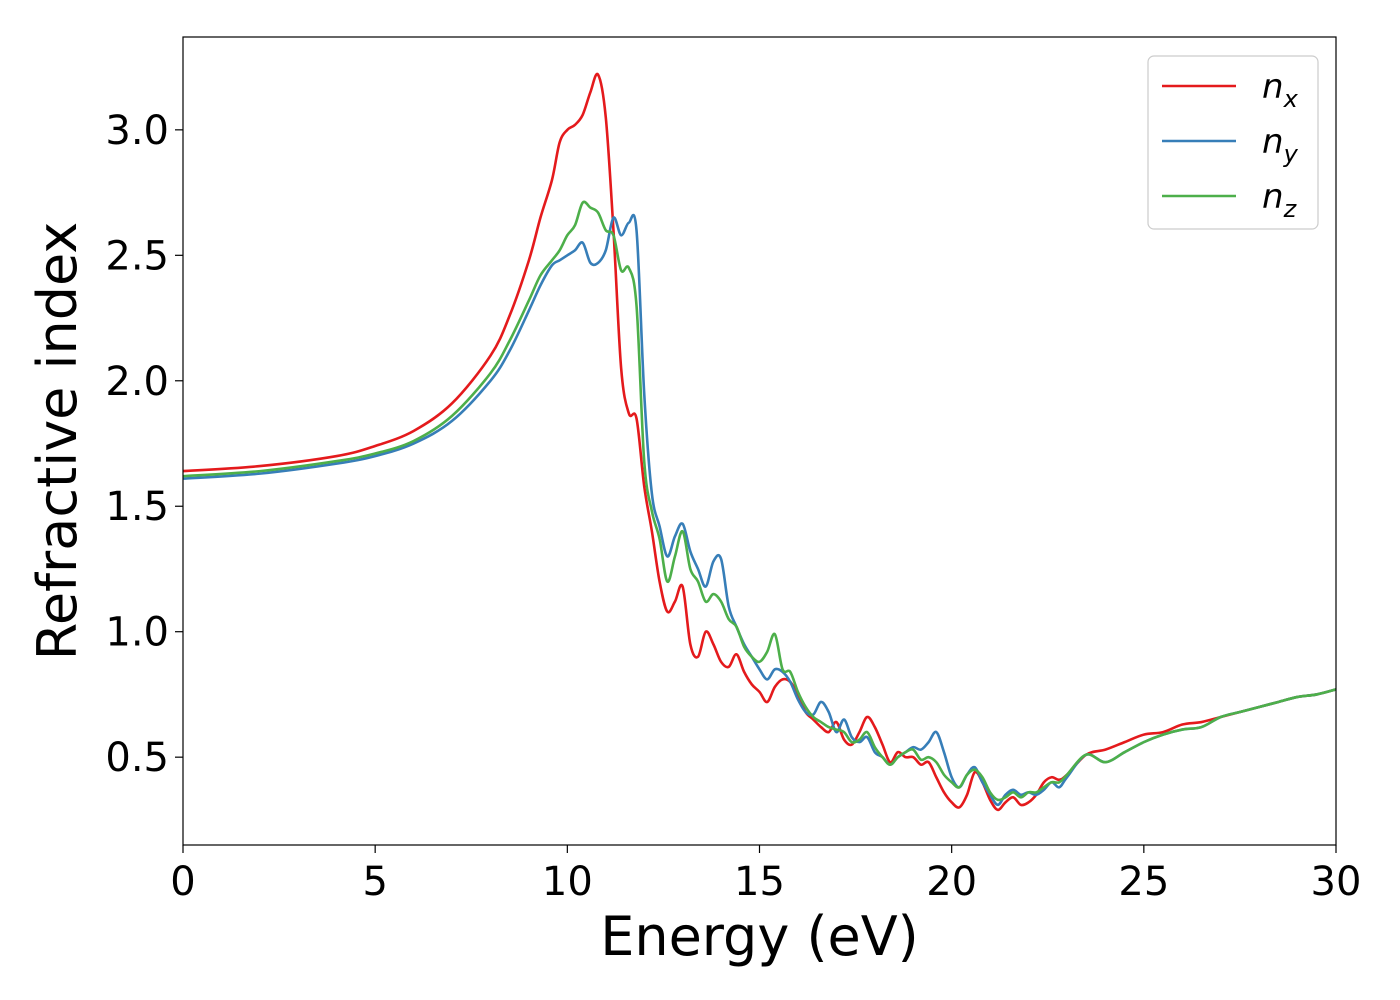 Image resolution: width=1400 pixels, height=1000 pixels. What do you see at coordinates (374, 882) in the screenshot?
I see `x-tick-label: 5` at bounding box center [374, 882].